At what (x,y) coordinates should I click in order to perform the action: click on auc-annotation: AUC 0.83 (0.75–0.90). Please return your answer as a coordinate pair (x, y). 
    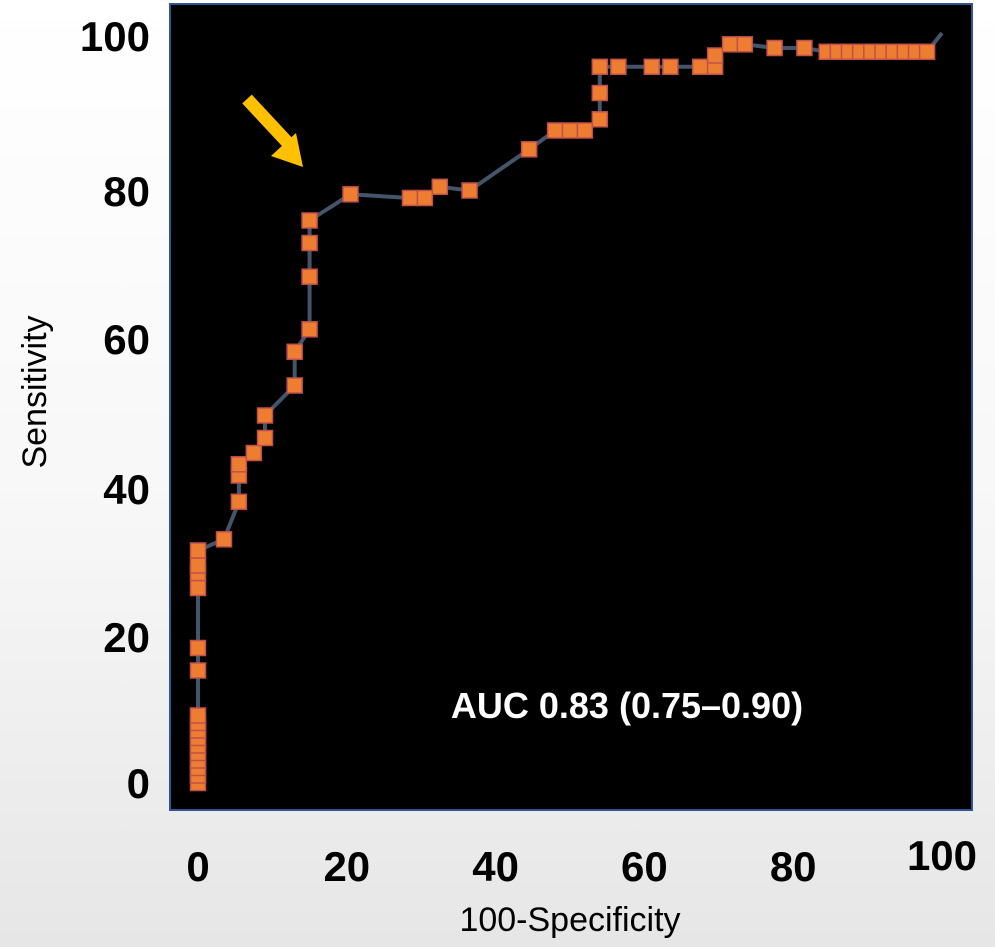
    Looking at the image, I should click on (627, 705).